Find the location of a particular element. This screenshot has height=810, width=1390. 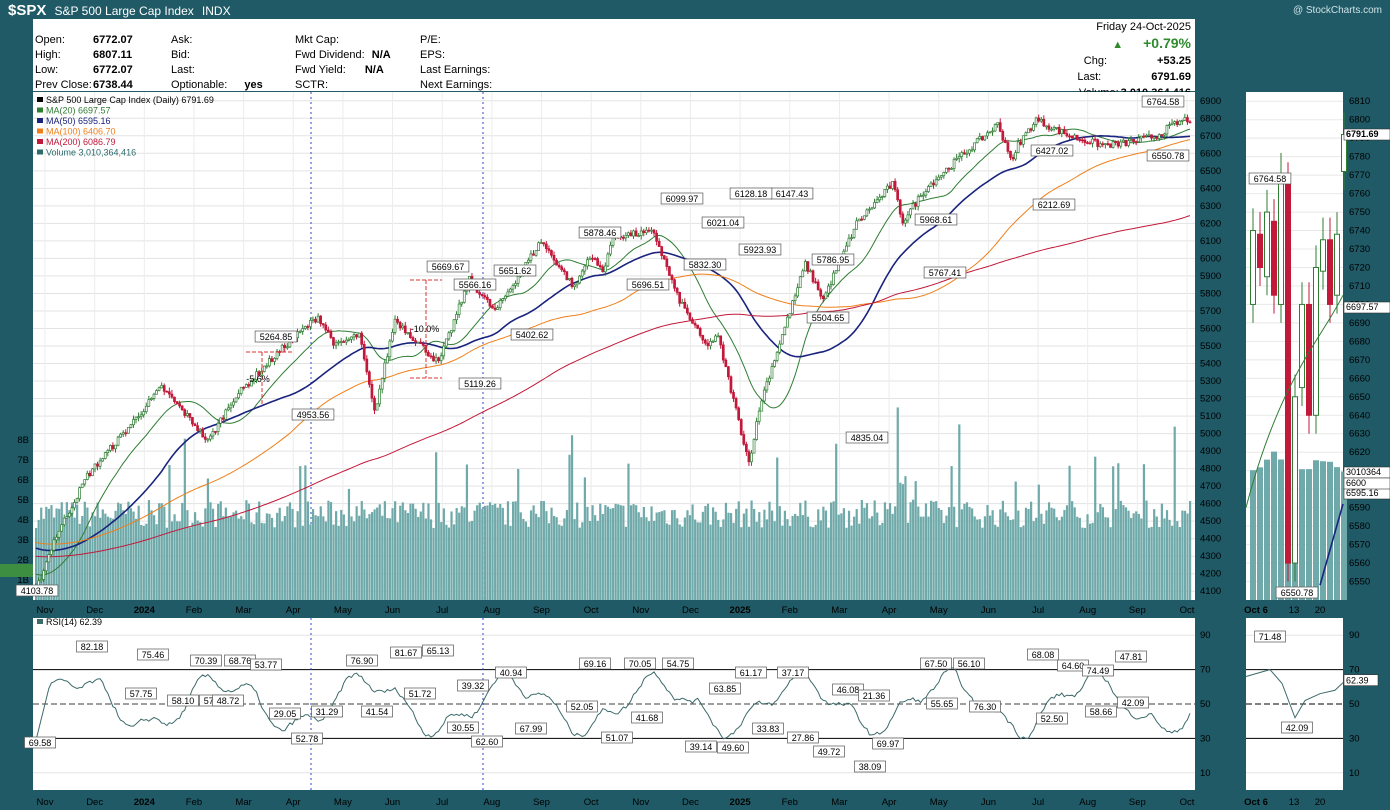

volume-tick-label: 3B is located at coordinates (23, 540).